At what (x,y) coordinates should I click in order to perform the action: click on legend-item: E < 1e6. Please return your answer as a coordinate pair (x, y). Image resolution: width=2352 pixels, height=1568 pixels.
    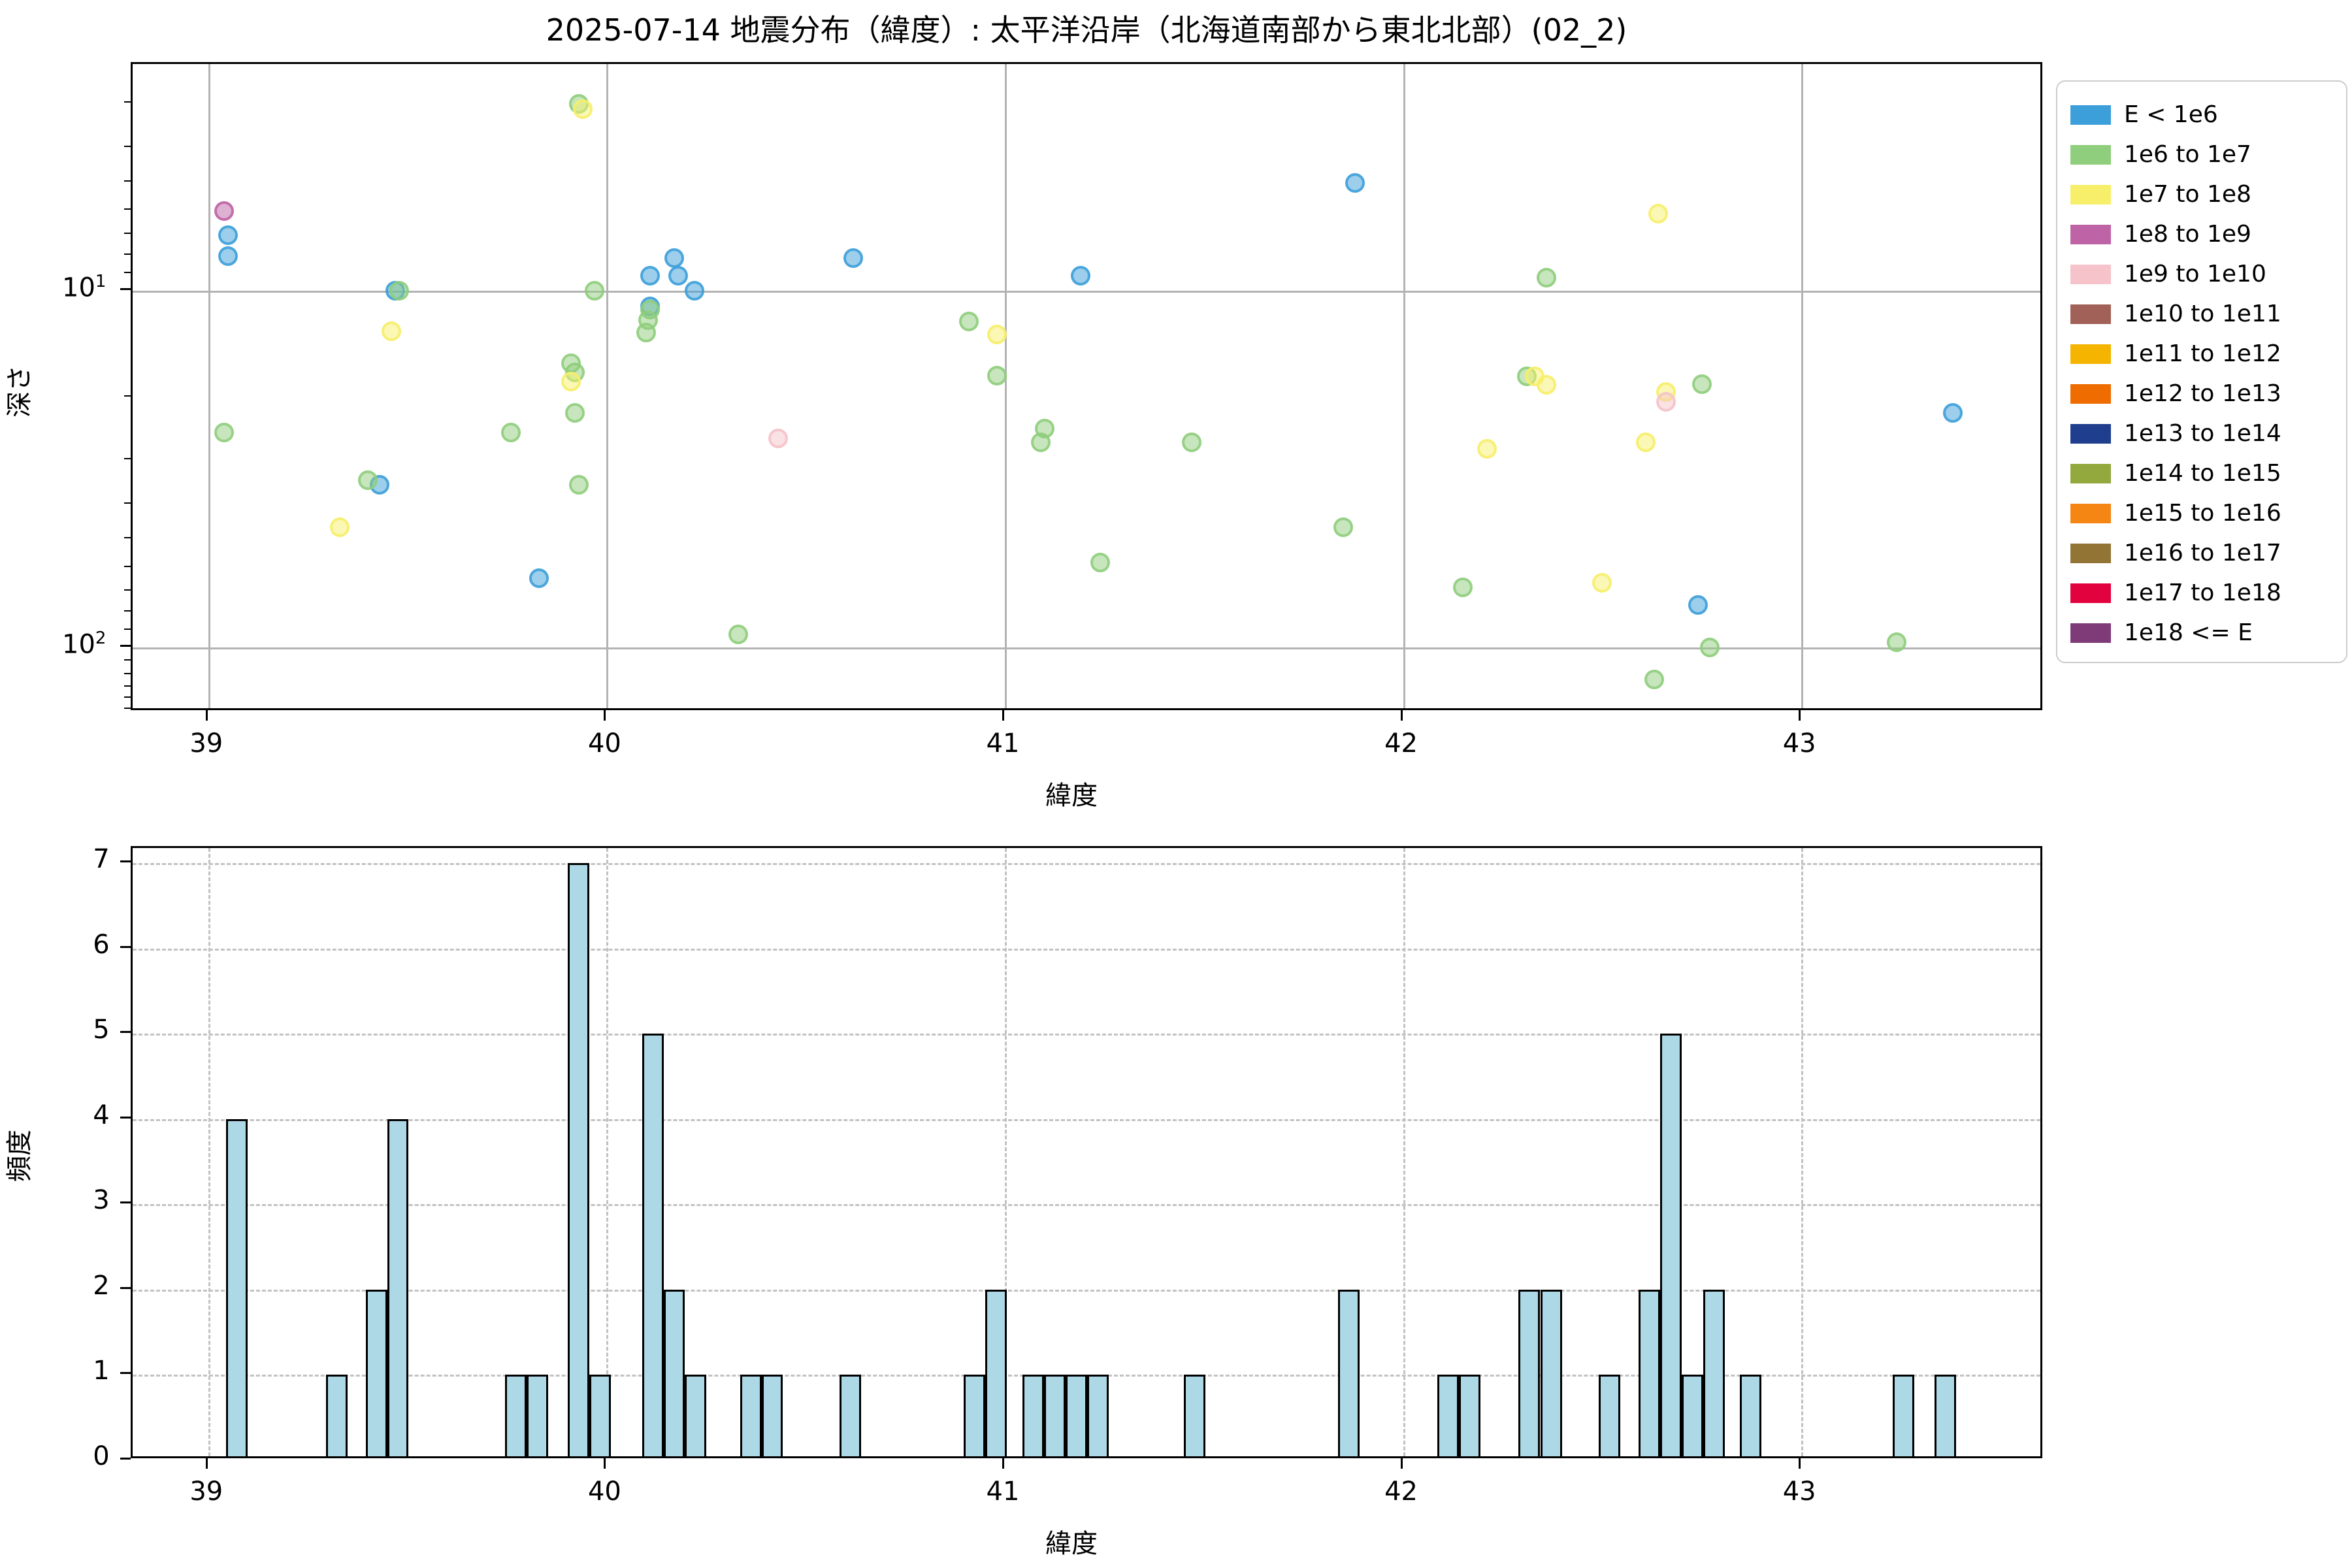
    Looking at the image, I should click on (2201, 115).